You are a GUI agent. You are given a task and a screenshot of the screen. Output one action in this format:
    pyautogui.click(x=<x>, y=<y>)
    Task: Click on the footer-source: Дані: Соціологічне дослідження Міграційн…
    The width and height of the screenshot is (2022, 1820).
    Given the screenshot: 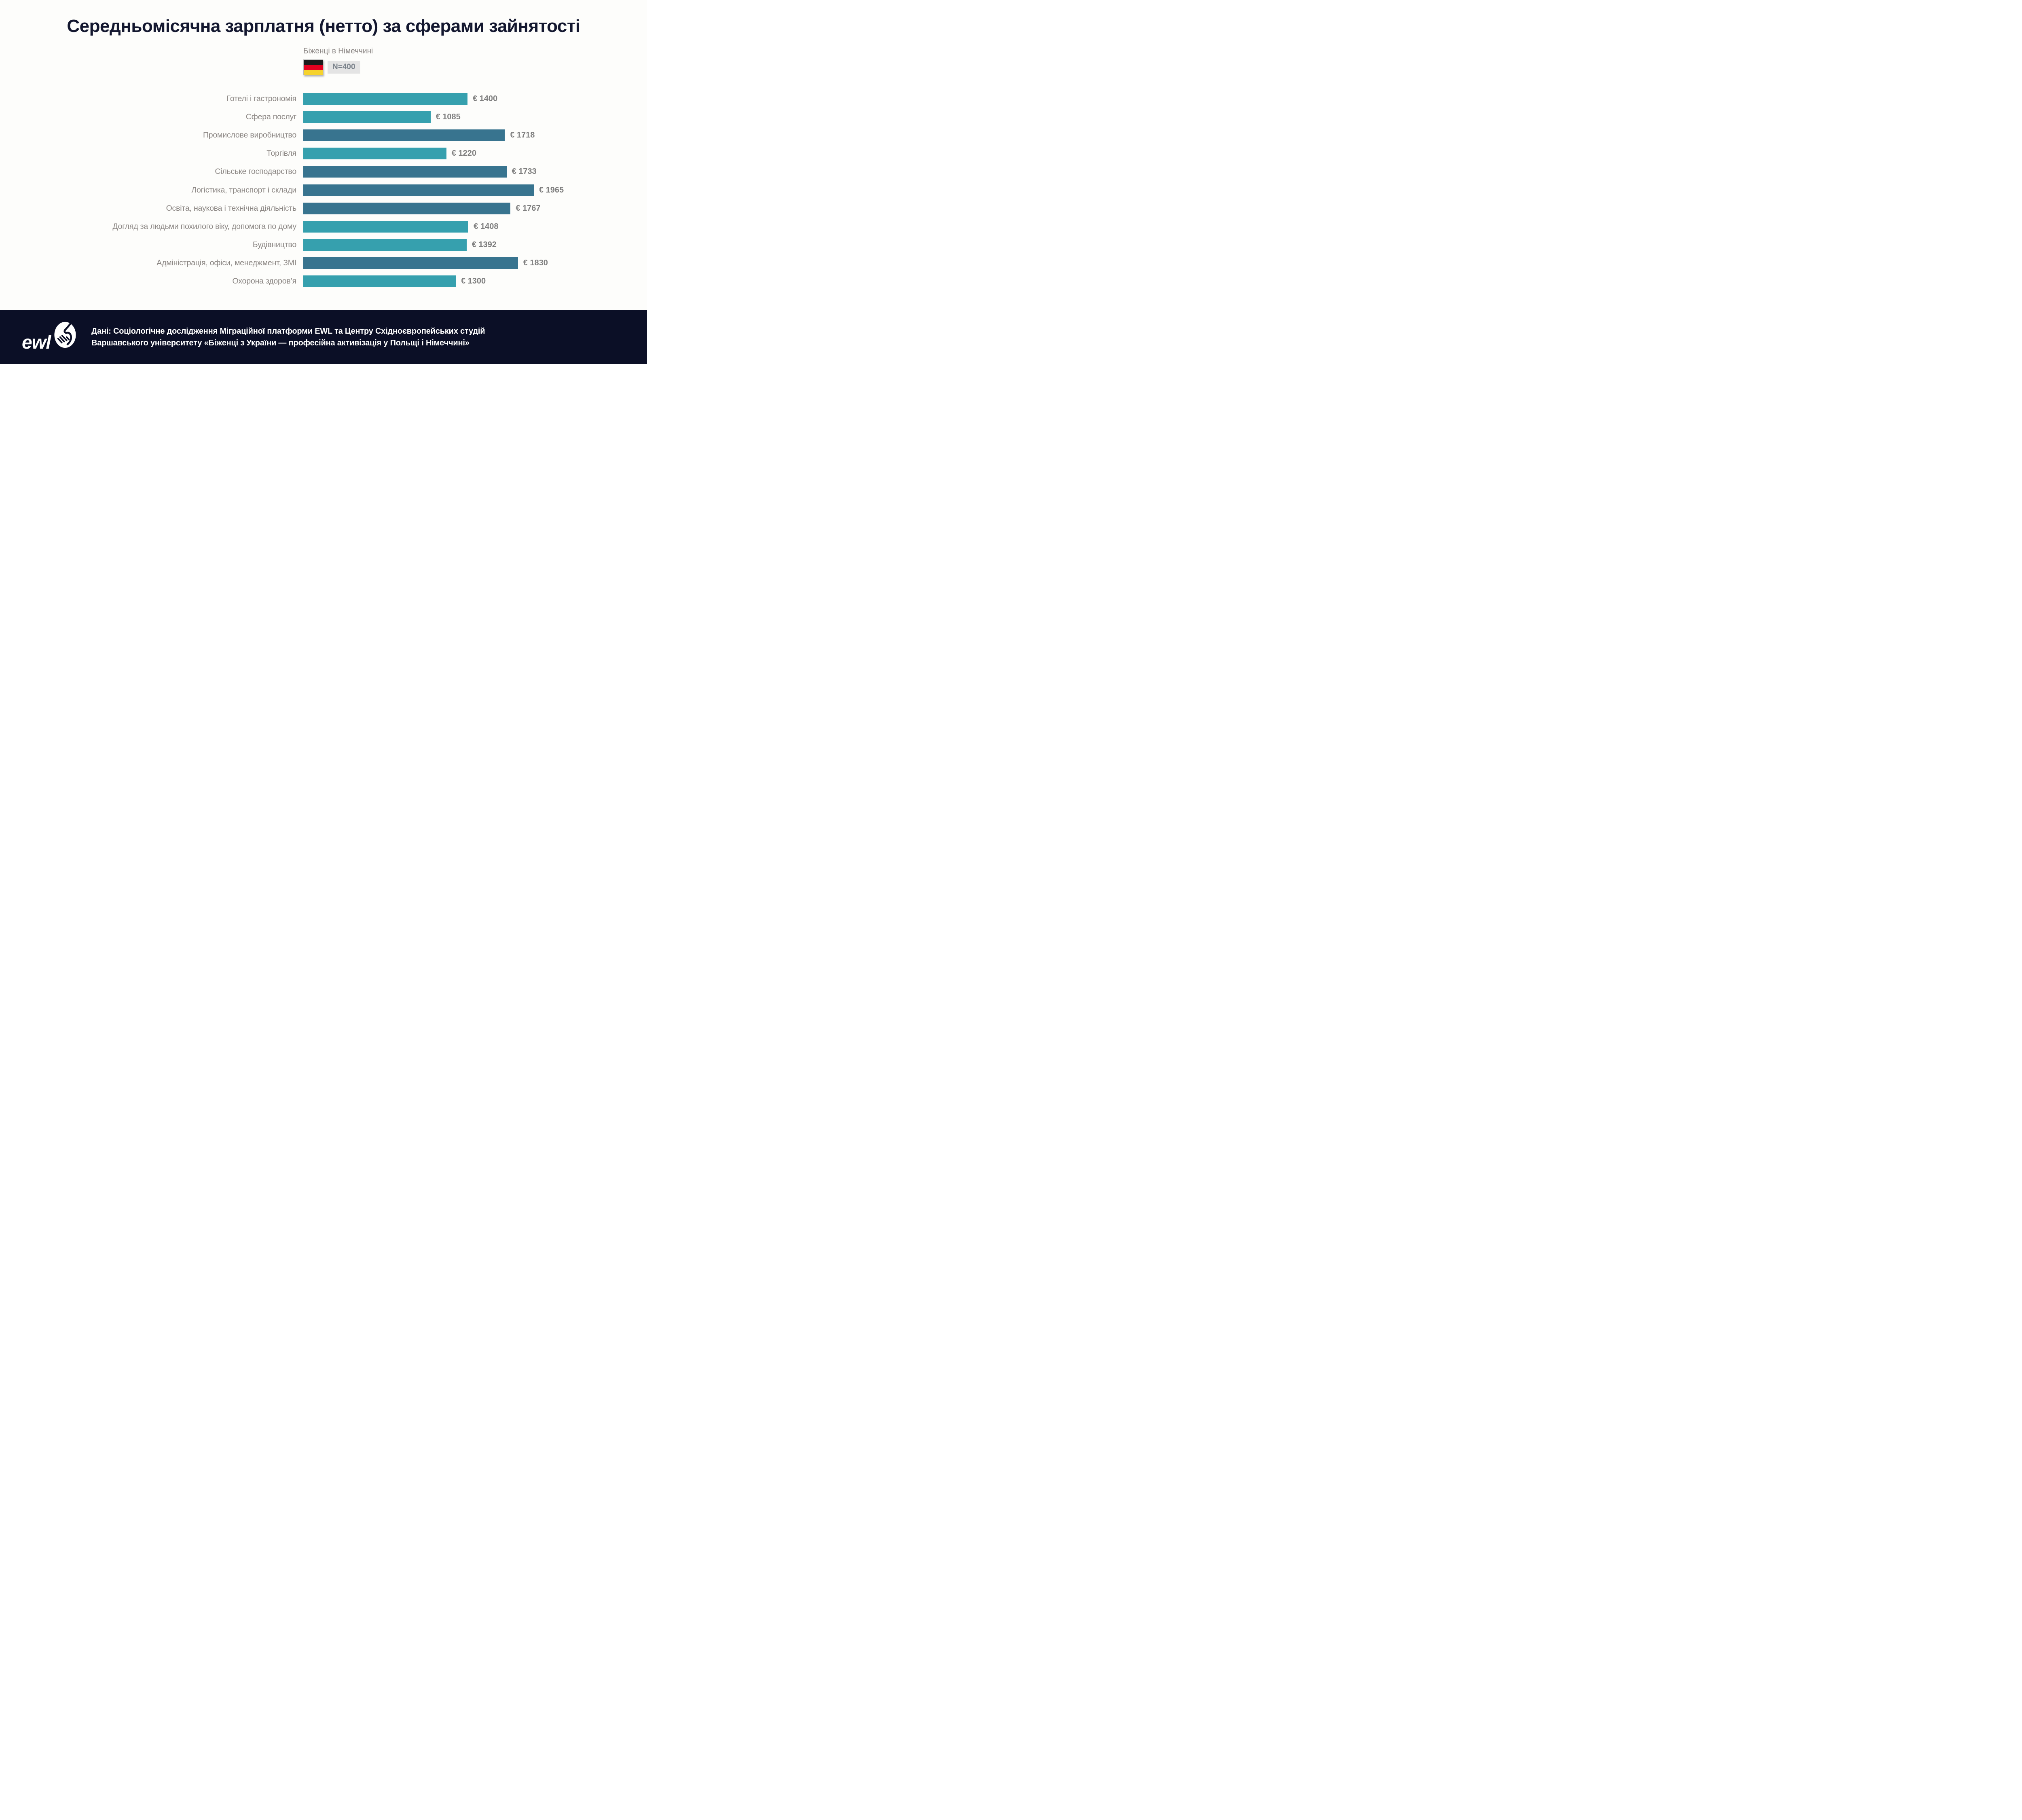 What is the action you would take?
    pyautogui.click(x=288, y=337)
    